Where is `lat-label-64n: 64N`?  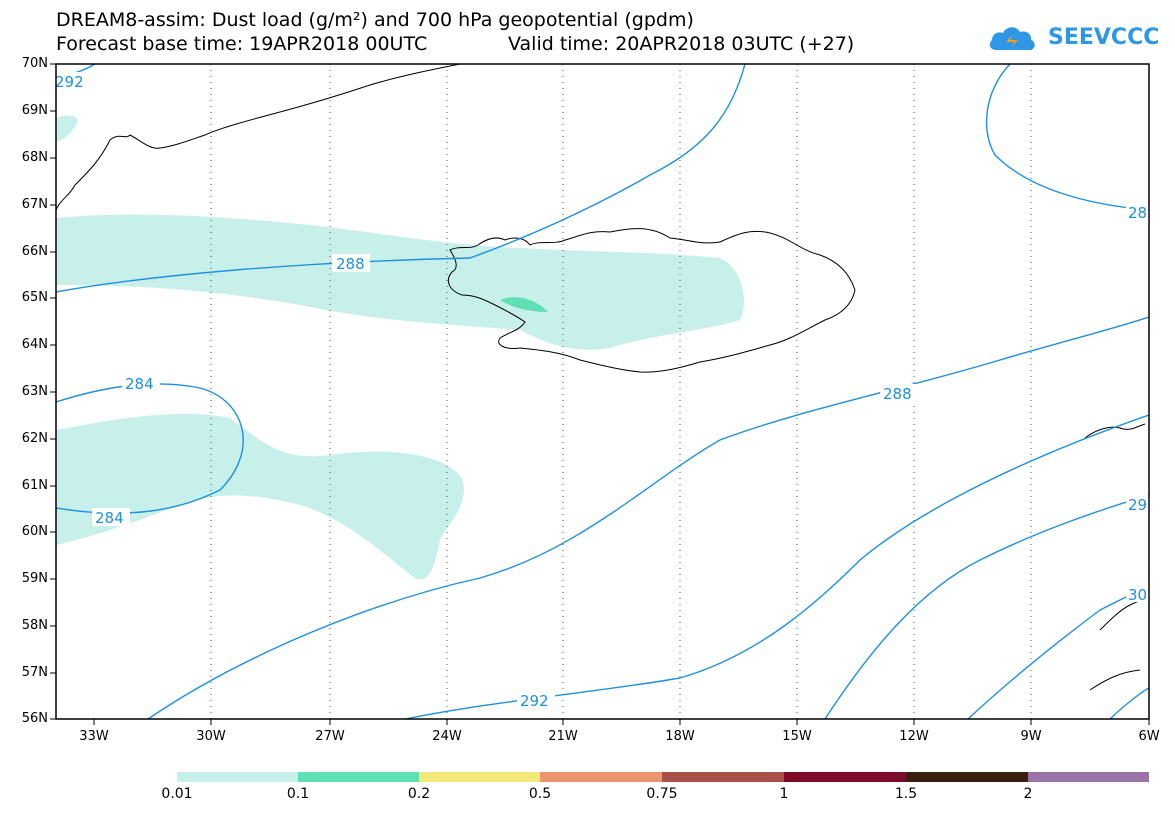
lat-label-64n: 64N is located at coordinates (34, 344).